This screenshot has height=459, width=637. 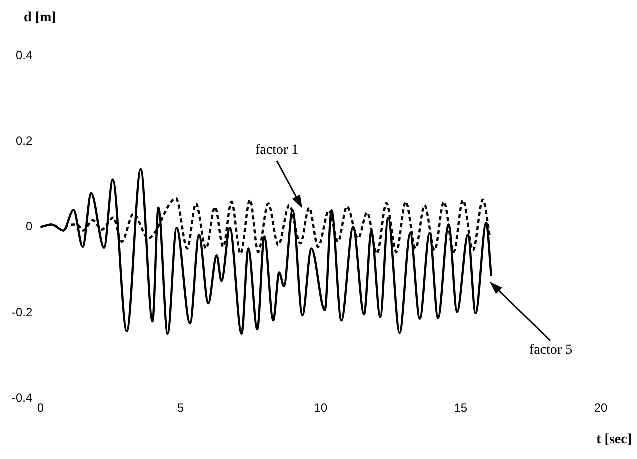 I want to click on annotation: factor 5, so click(x=551, y=351).